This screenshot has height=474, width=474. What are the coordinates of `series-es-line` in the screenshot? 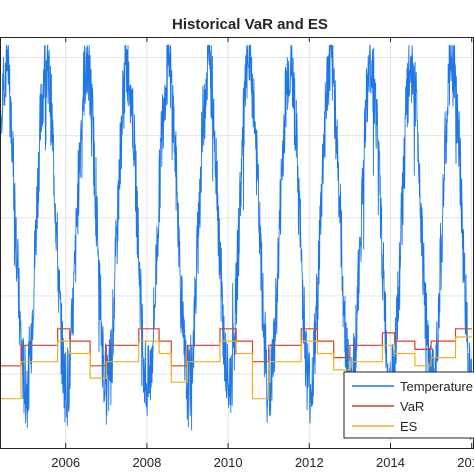 It's located at (236, 368).